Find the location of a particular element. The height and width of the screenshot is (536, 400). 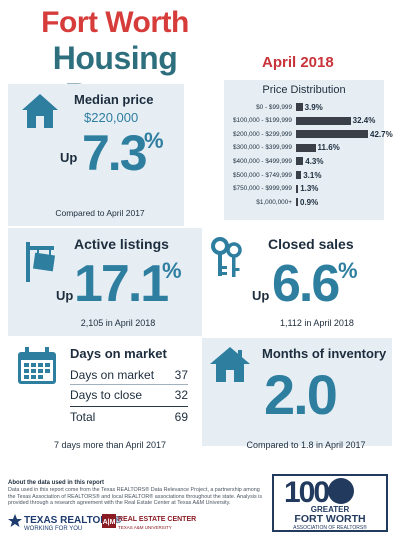

active-listings-sub: 2,105 in April 2018 is located at coordinates (118, 323).